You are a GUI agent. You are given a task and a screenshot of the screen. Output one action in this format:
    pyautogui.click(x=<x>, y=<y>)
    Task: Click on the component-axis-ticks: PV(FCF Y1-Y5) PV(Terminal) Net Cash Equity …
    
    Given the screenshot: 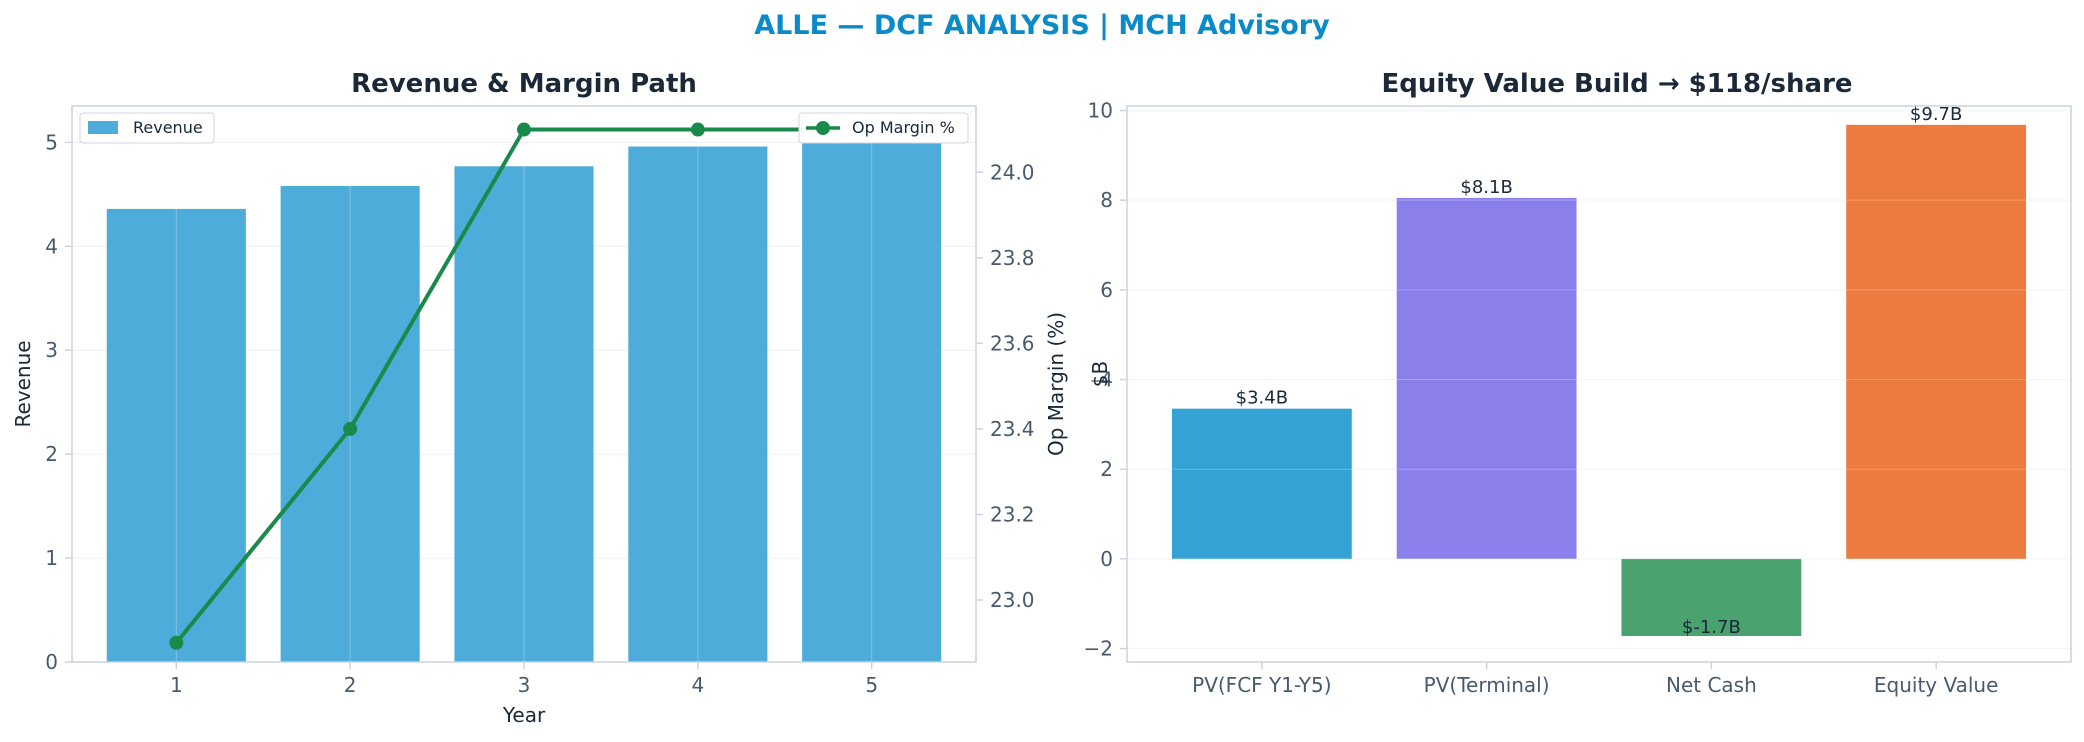 What is the action you would take?
    pyautogui.click(x=1595, y=679)
    